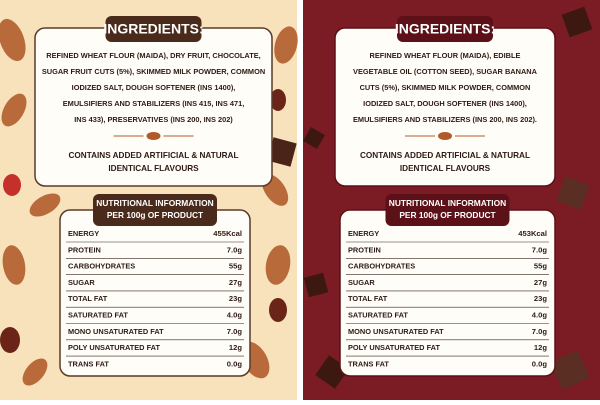 This screenshot has height=405, width=600. What do you see at coordinates (445, 55) in the screenshot?
I see `ingredient-line: REFINED WHEAT FLOUR (MAIDA), EDIBLE` at bounding box center [445, 55].